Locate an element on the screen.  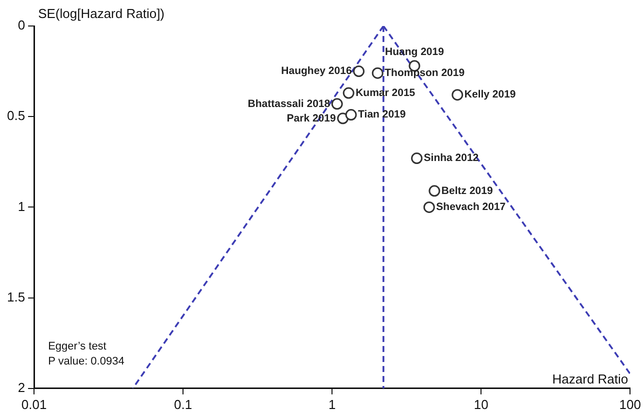
x-tick-label: 0.01 is located at coordinates (34, 404).